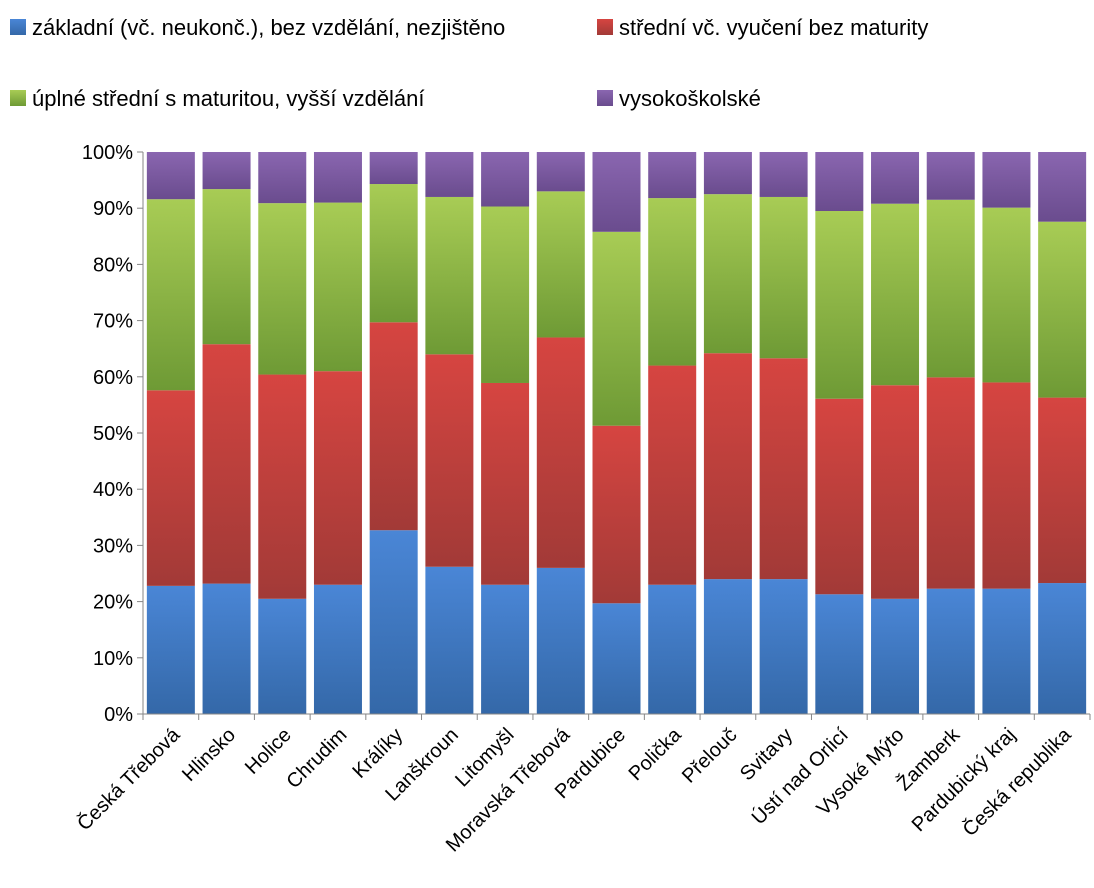 Image resolution: width=1094 pixels, height=888 pixels. Describe the element at coordinates (113, 603) in the screenshot. I see `y-tick-label: 20%` at that location.